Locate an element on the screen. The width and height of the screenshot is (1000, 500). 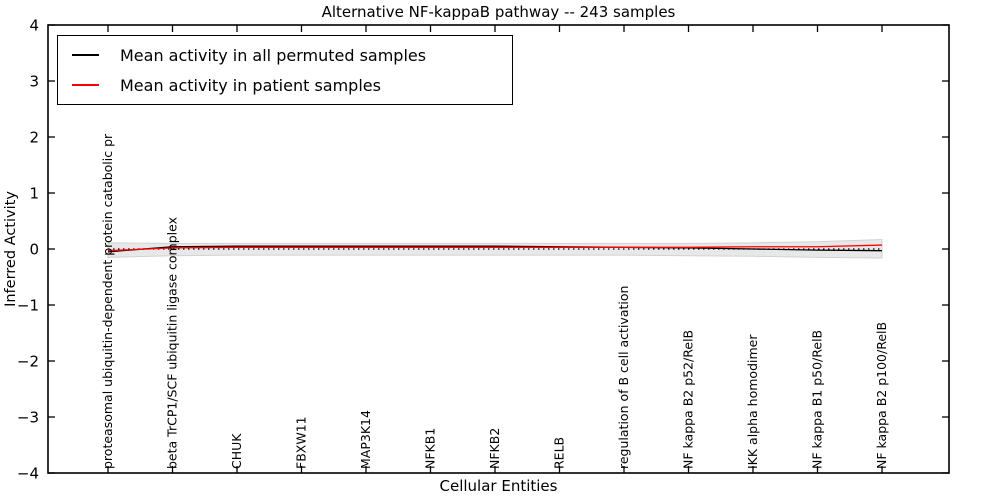
x-axis-title: Cellular Entities is located at coordinates (498, 486).